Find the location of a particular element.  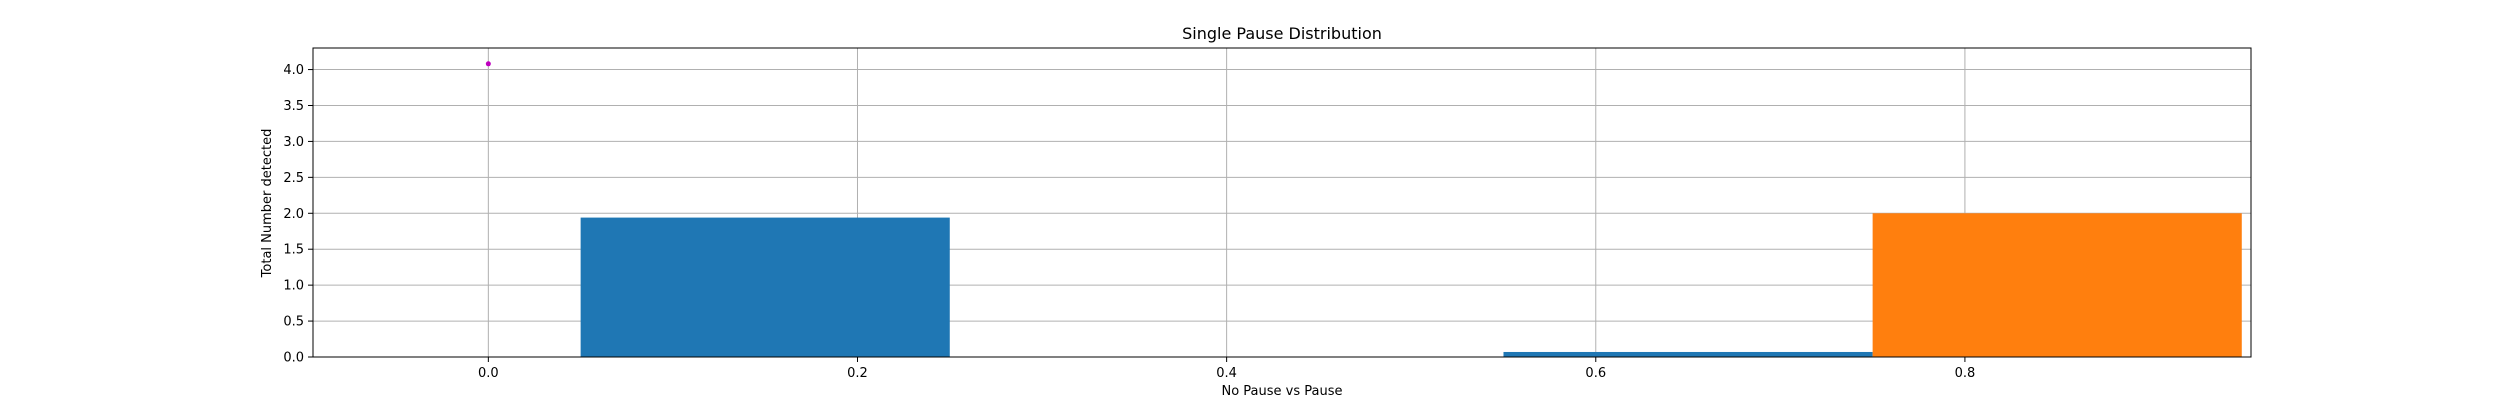

y-tick-label: 3.0 is located at coordinates (293, 142).